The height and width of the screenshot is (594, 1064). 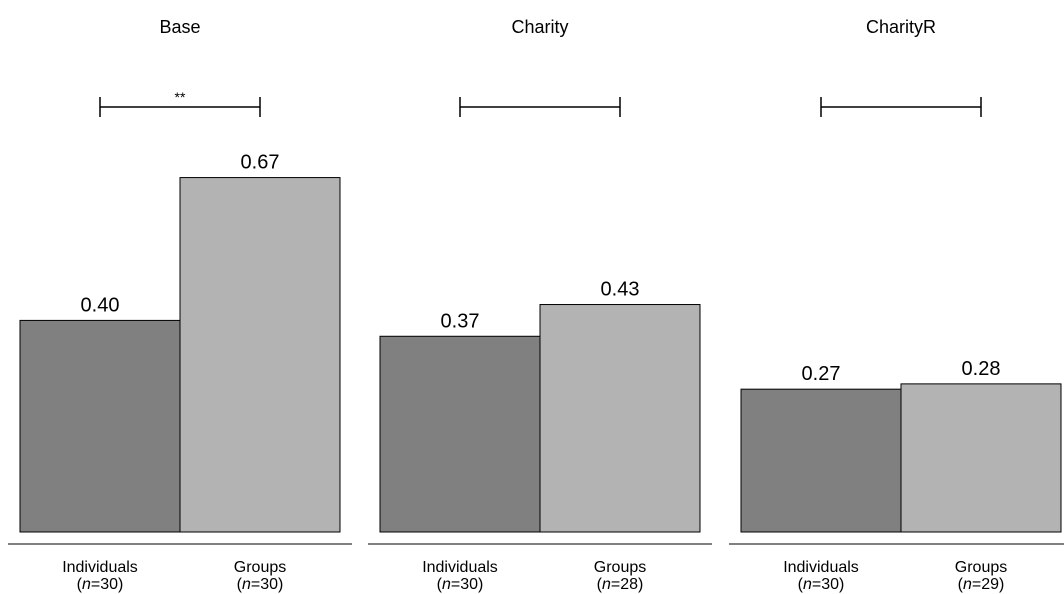 What do you see at coordinates (180, 97) in the screenshot?
I see `significance-marker: **` at bounding box center [180, 97].